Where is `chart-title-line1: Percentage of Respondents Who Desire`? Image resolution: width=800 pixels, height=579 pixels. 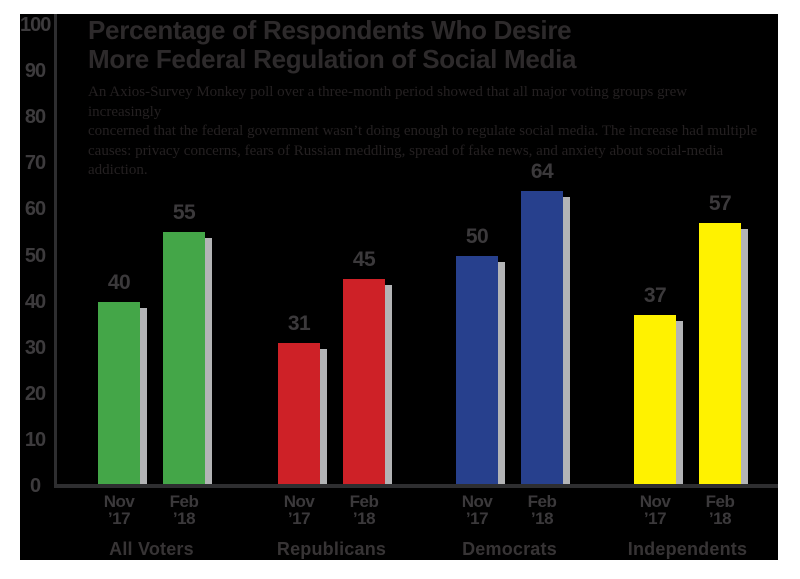
chart-title-line1: Percentage of Respondents Who Desire is located at coordinates (330, 30).